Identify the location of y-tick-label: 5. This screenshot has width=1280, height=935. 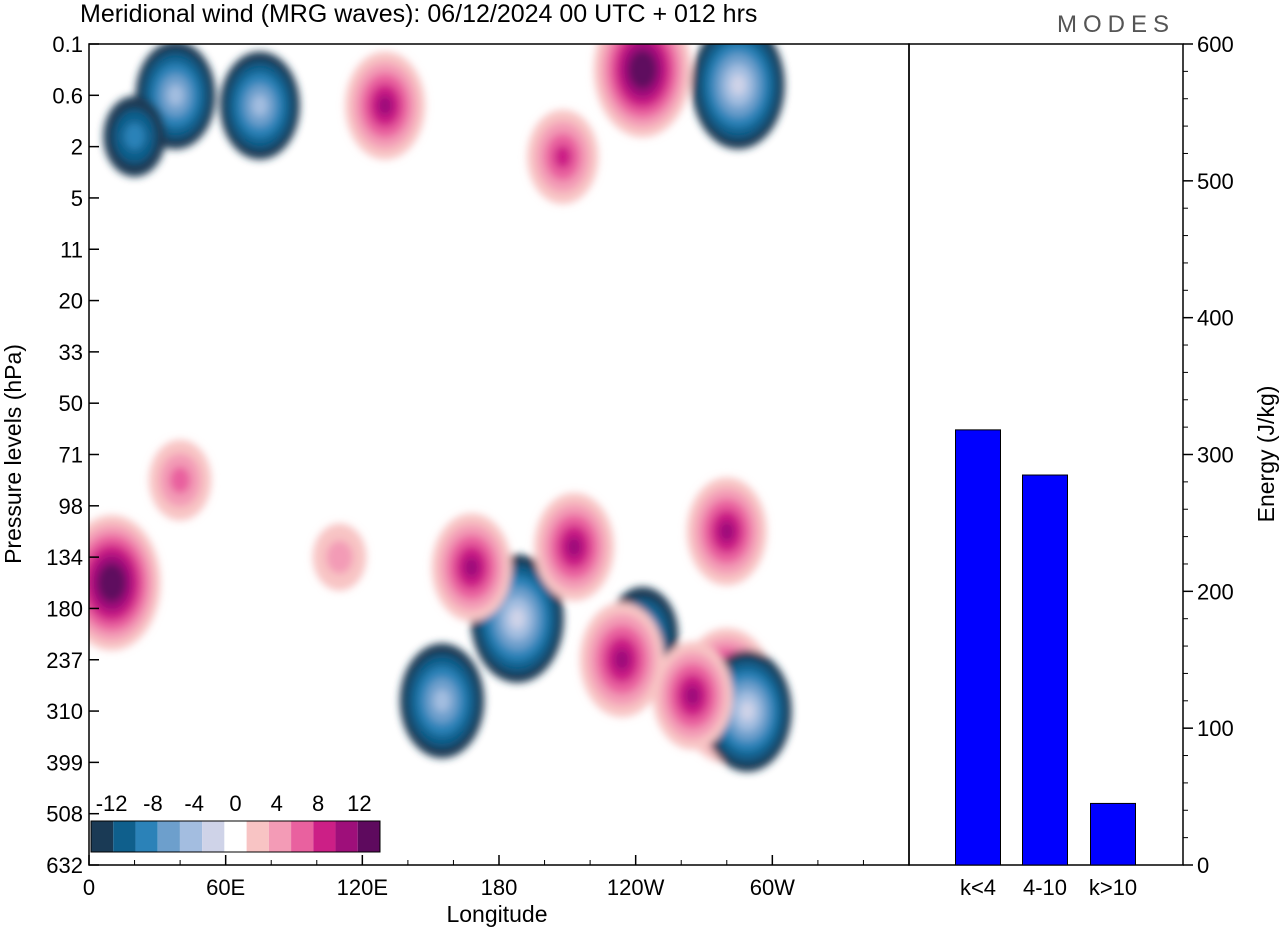
(77, 198).